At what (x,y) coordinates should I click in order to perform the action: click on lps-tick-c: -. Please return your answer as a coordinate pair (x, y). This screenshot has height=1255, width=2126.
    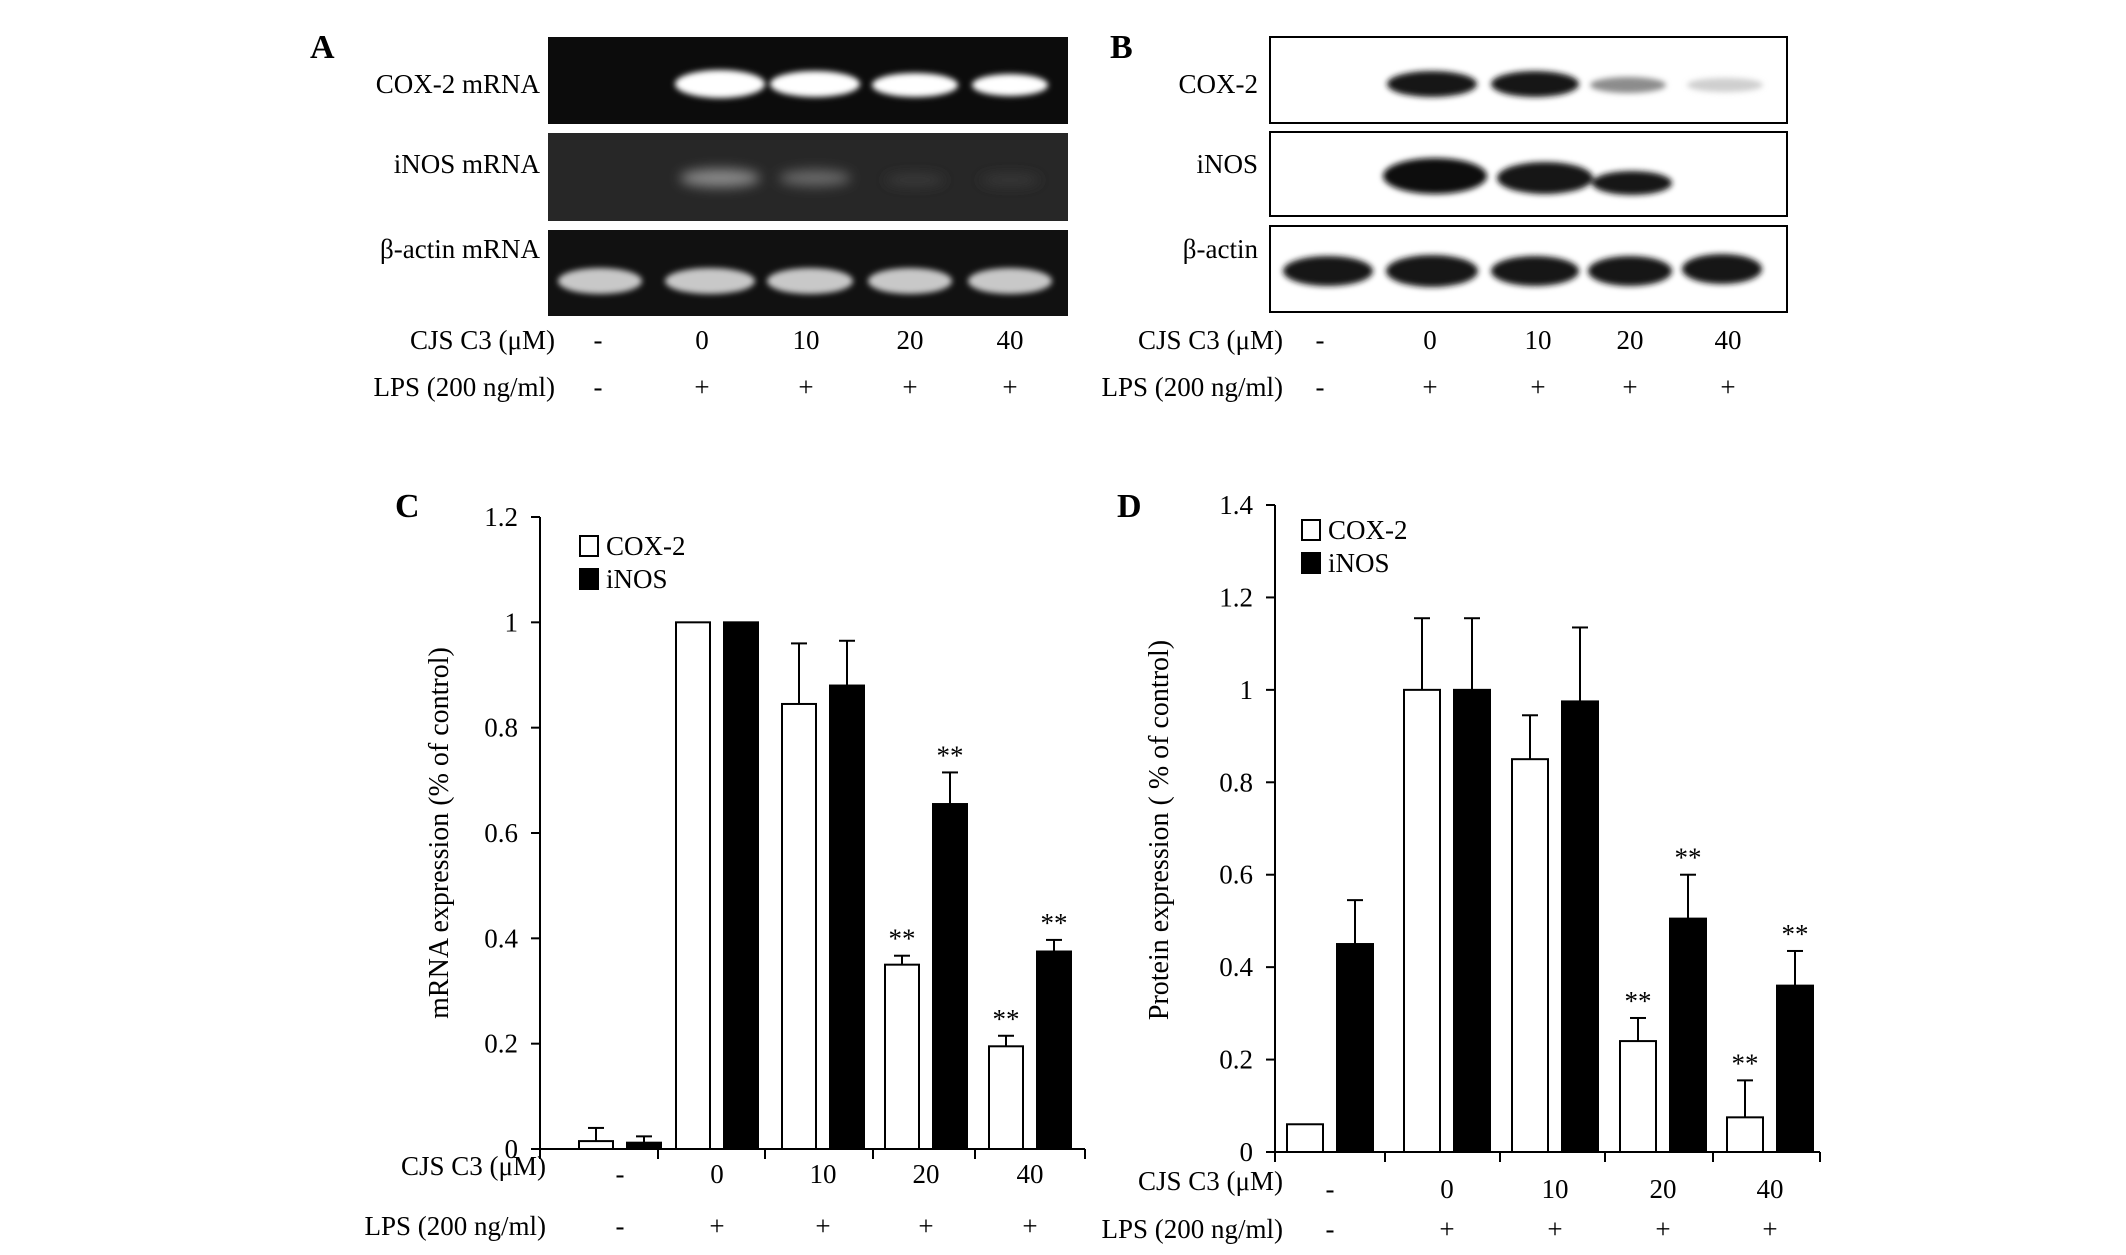
    Looking at the image, I should click on (620, 1226).